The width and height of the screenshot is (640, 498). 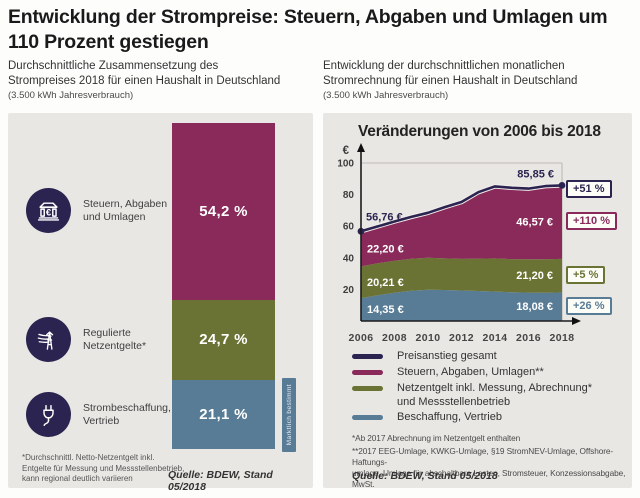 What do you see at coordinates (479, 131) in the screenshot?
I see `evolution-chart-title: Veränderungen von 2006 bis 2018` at bounding box center [479, 131].